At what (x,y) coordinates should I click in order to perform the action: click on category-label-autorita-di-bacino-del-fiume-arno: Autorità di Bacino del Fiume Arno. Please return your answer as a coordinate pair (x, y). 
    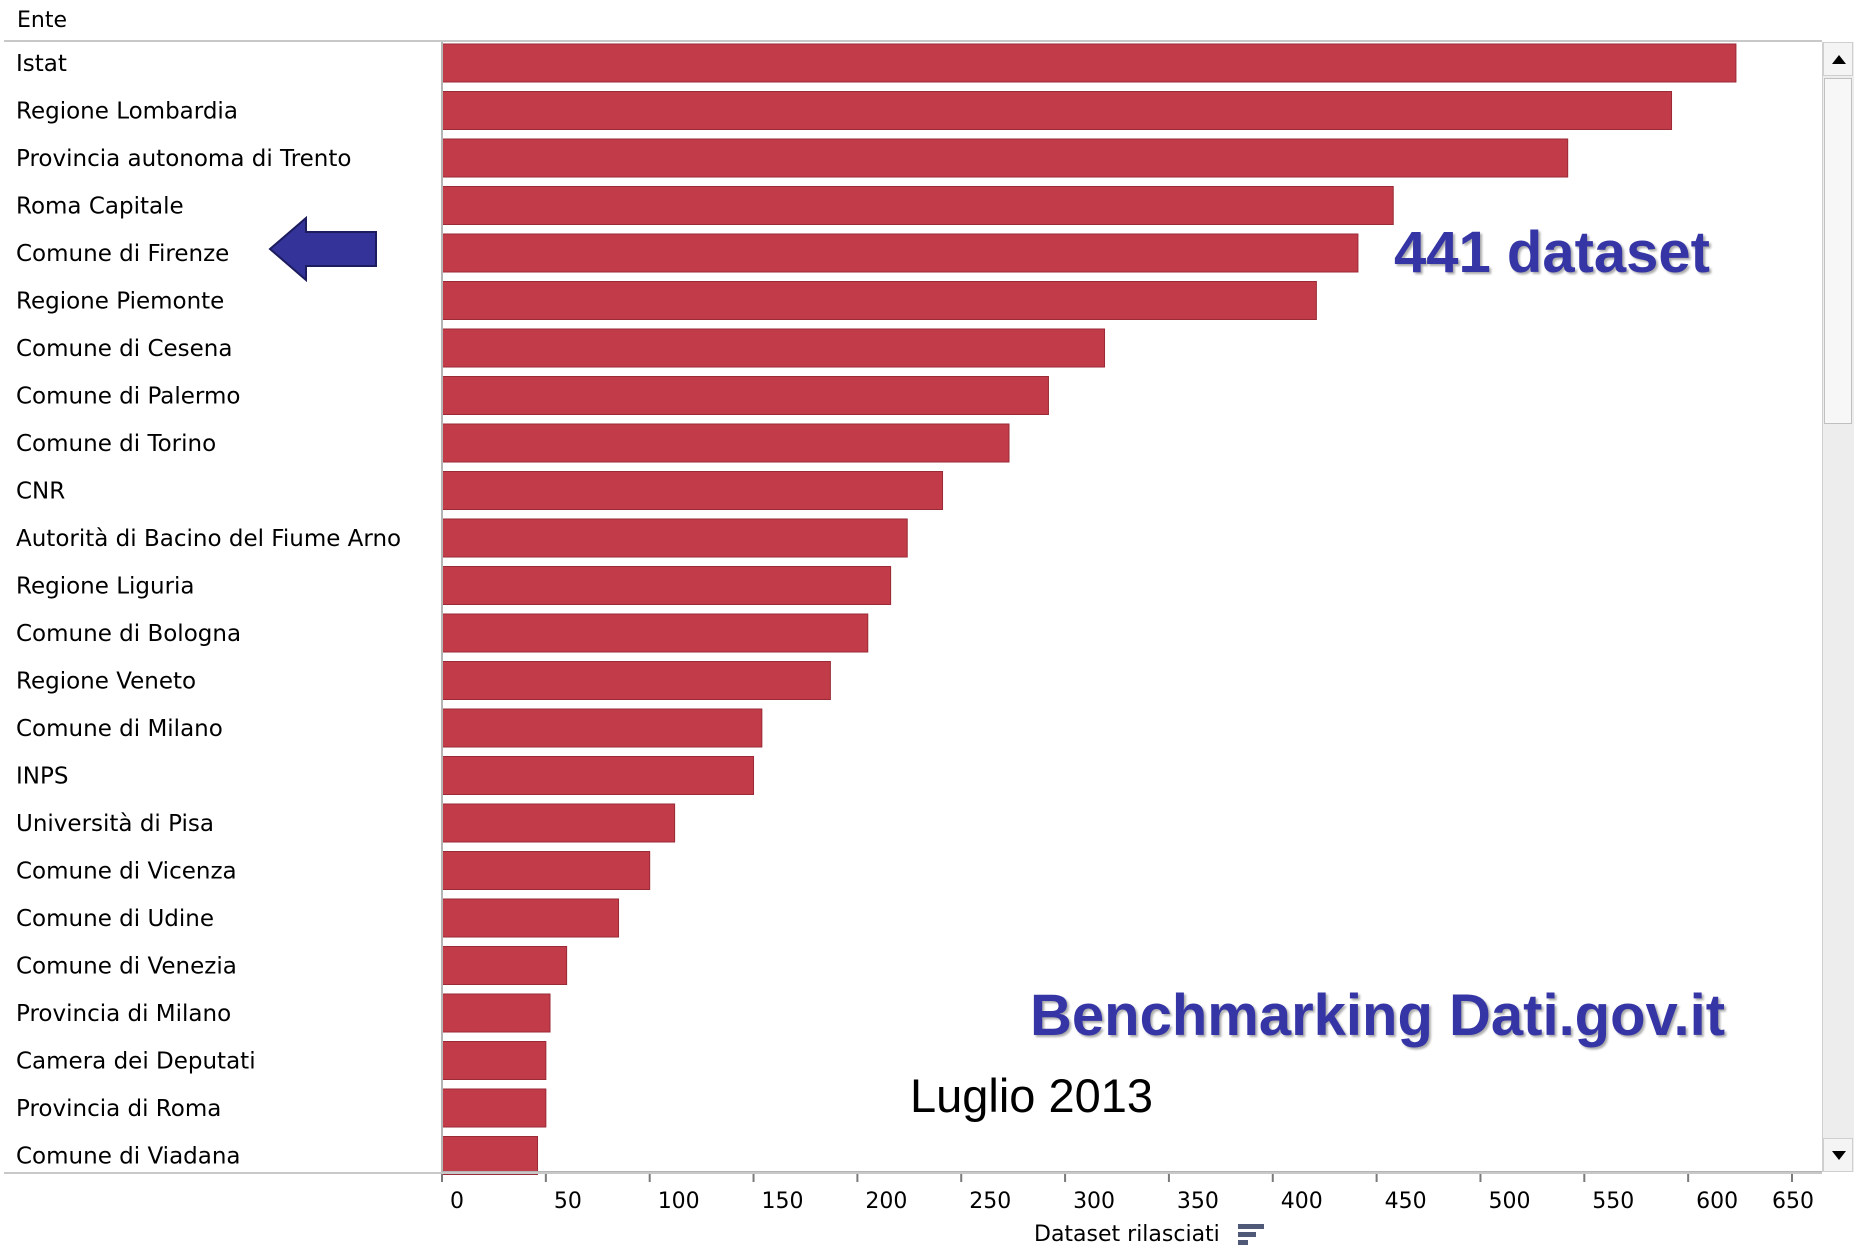
    Looking at the image, I should click on (208, 539).